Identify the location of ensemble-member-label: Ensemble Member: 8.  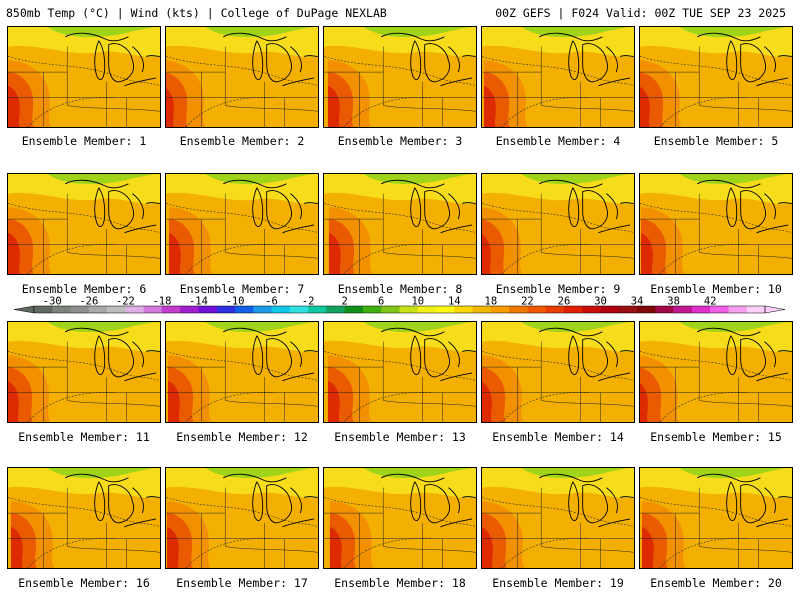
(400, 289).